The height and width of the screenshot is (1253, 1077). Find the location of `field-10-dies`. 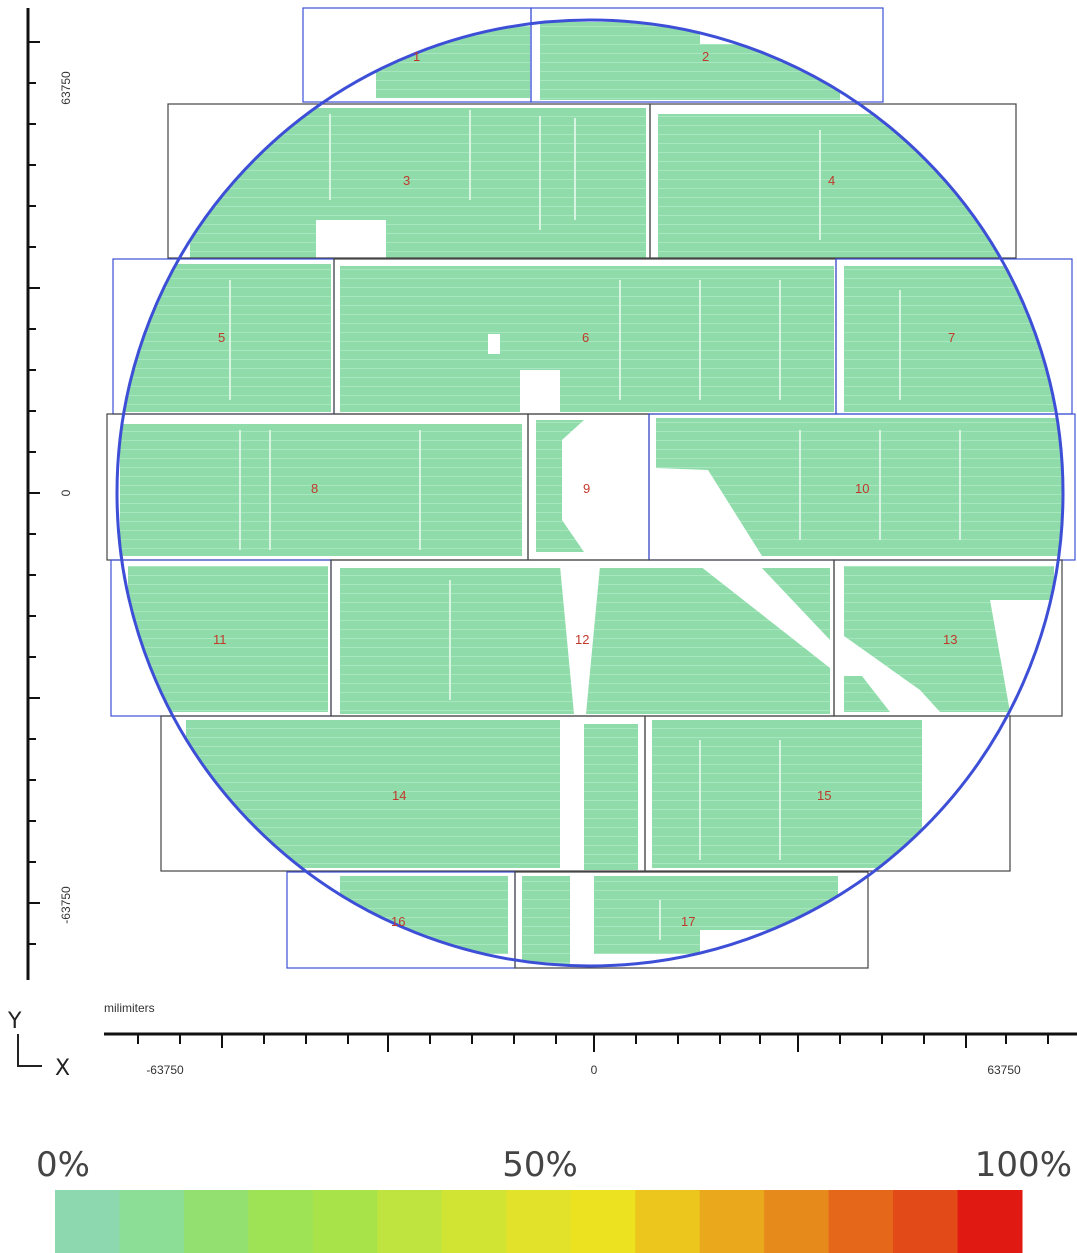

field-10-dies is located at coordinates (859, 487).